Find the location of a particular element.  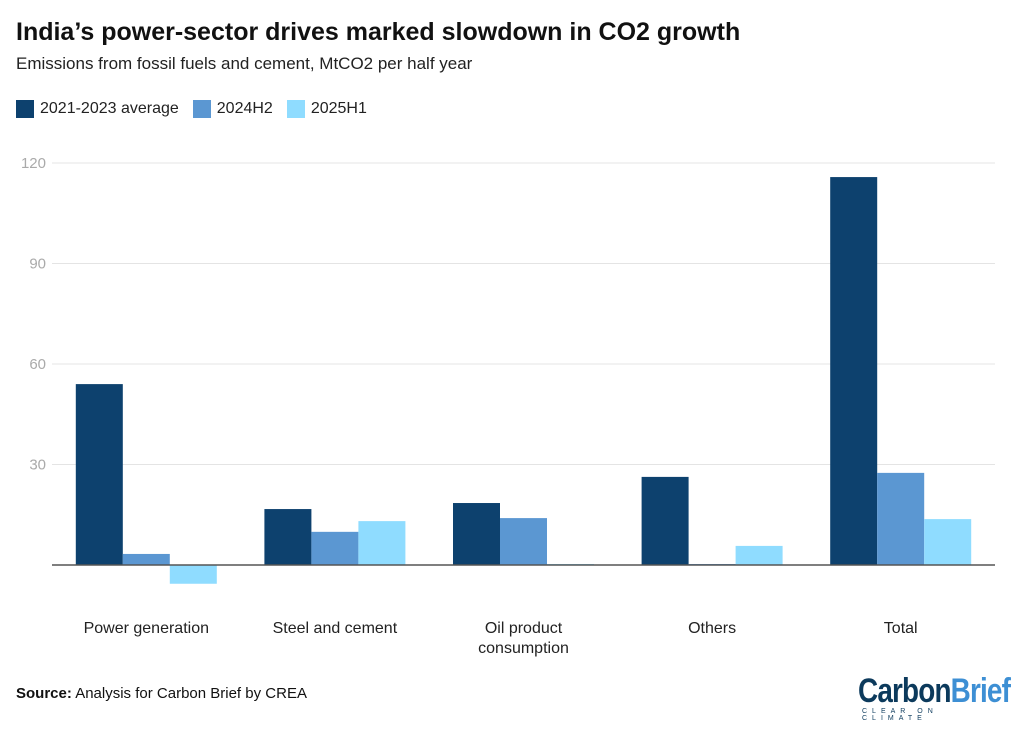

legend-label: 2024H2 is located at coordinates (244, 108).